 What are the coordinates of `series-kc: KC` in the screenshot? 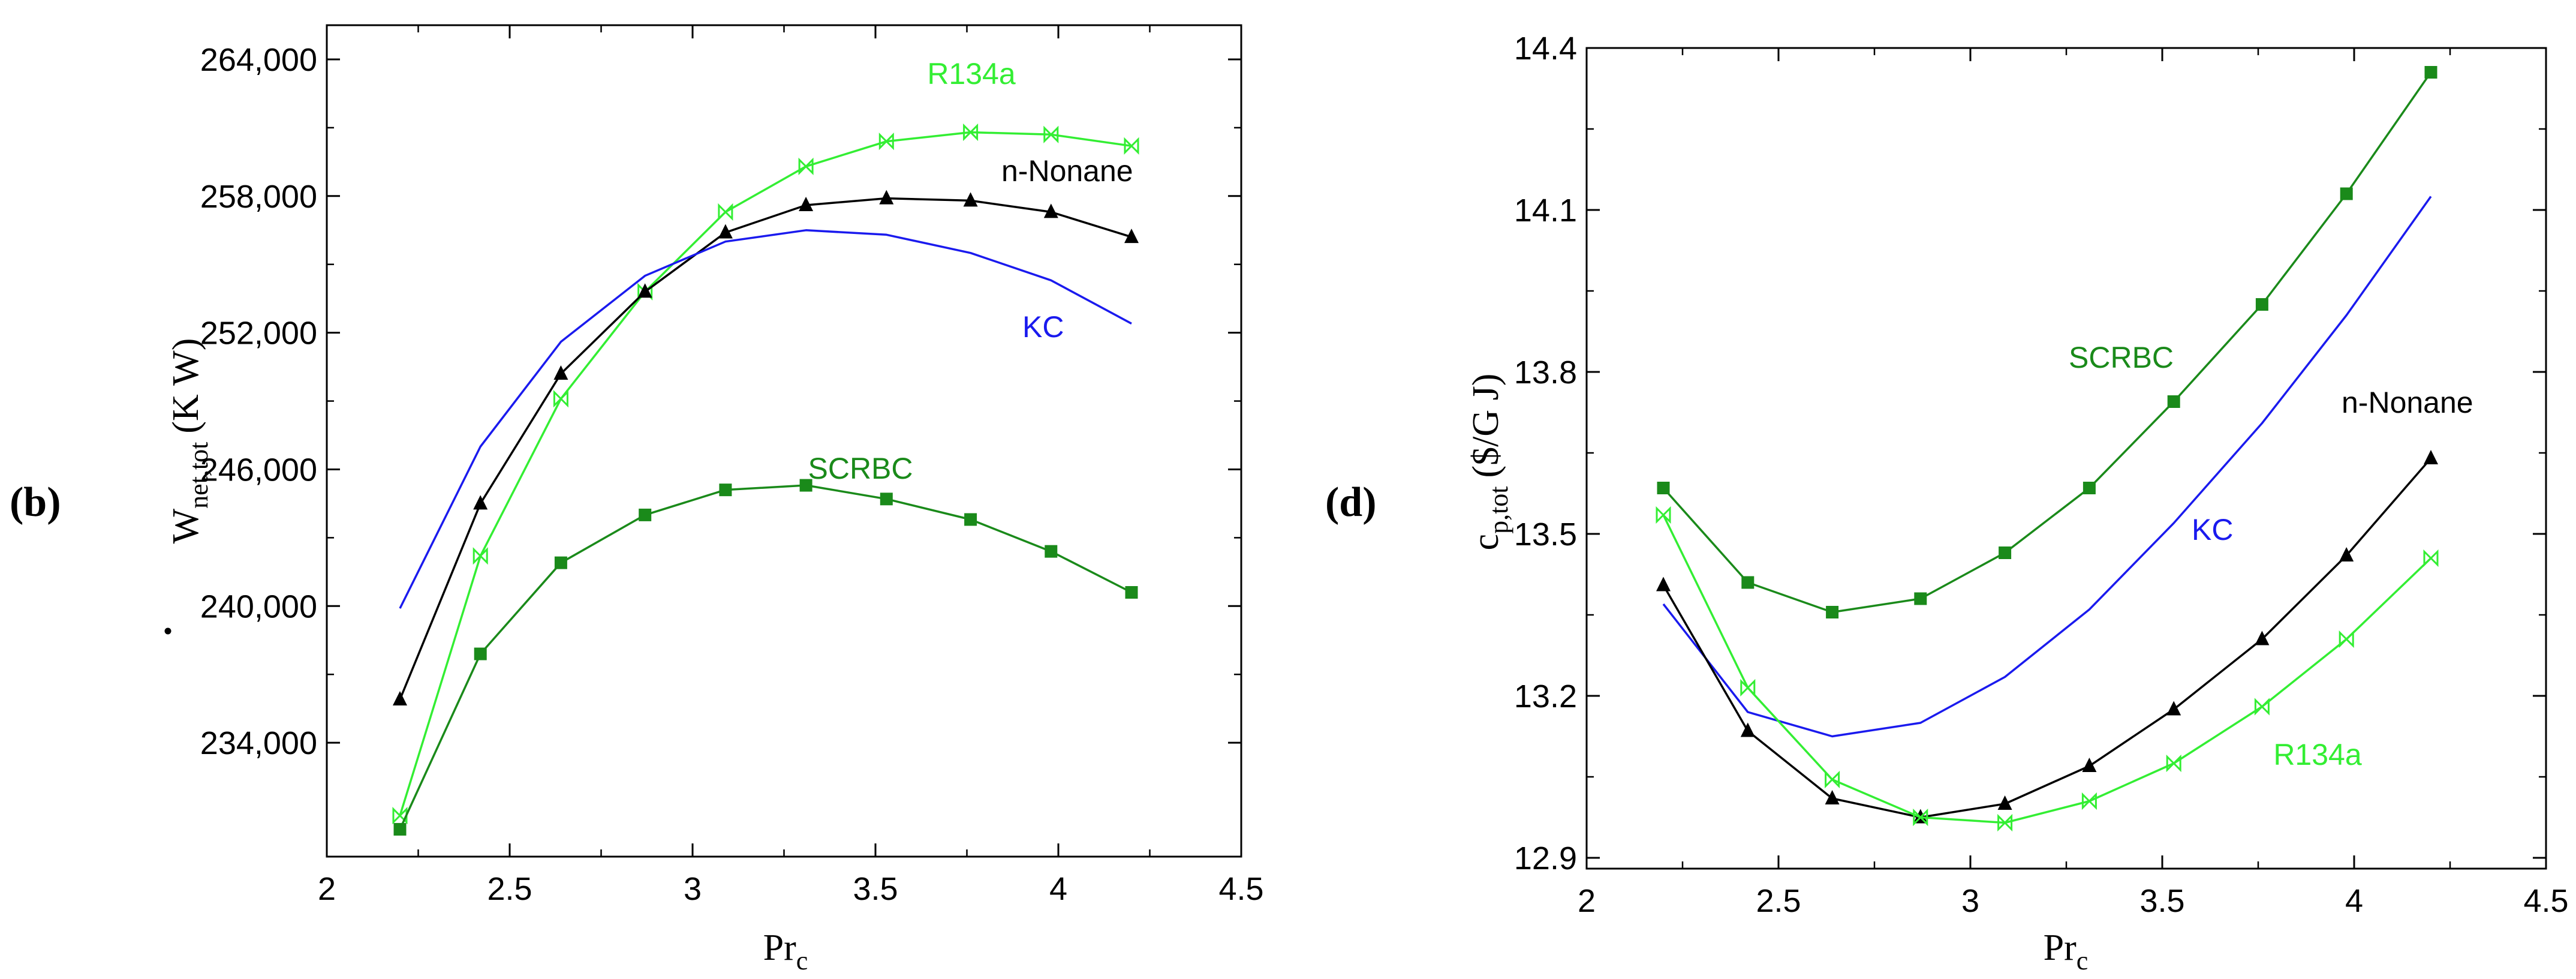 It's located at (765, 419).